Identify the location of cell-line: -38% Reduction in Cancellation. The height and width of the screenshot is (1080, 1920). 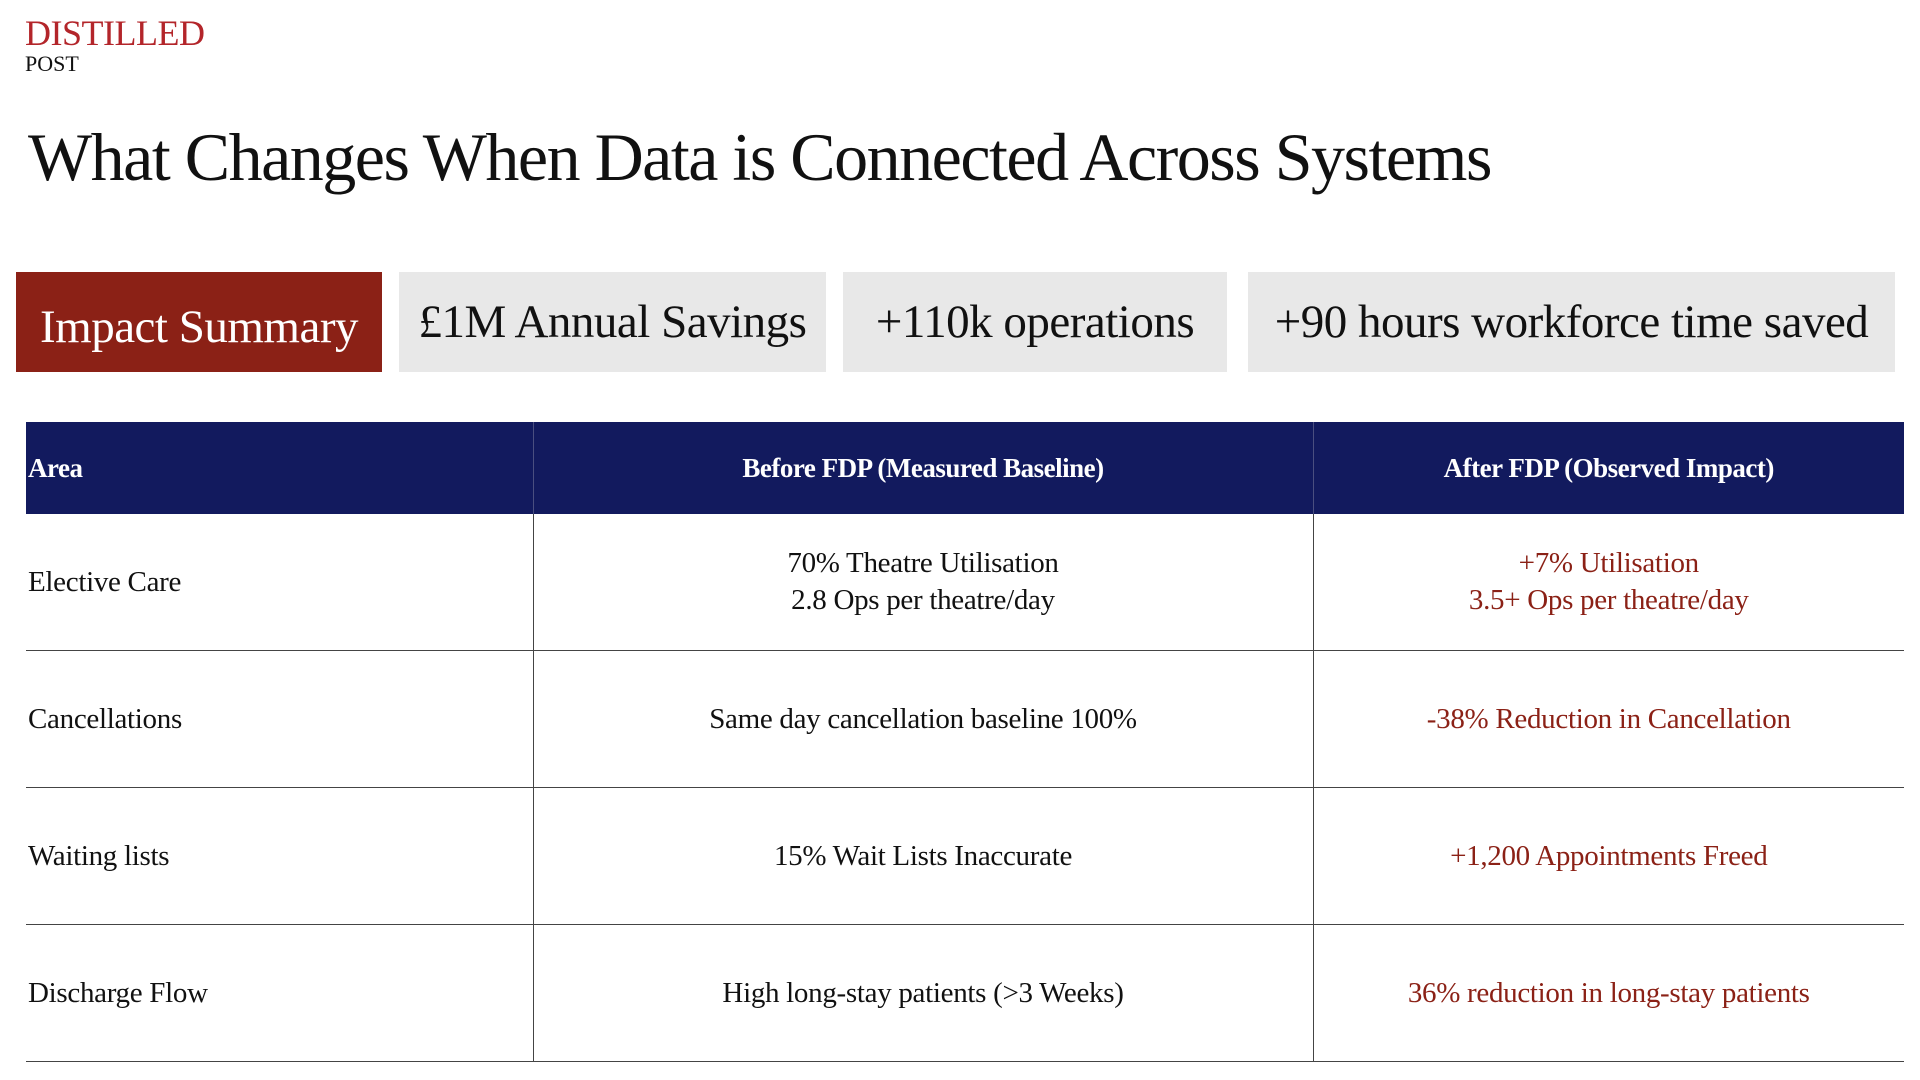
(1608, 718).